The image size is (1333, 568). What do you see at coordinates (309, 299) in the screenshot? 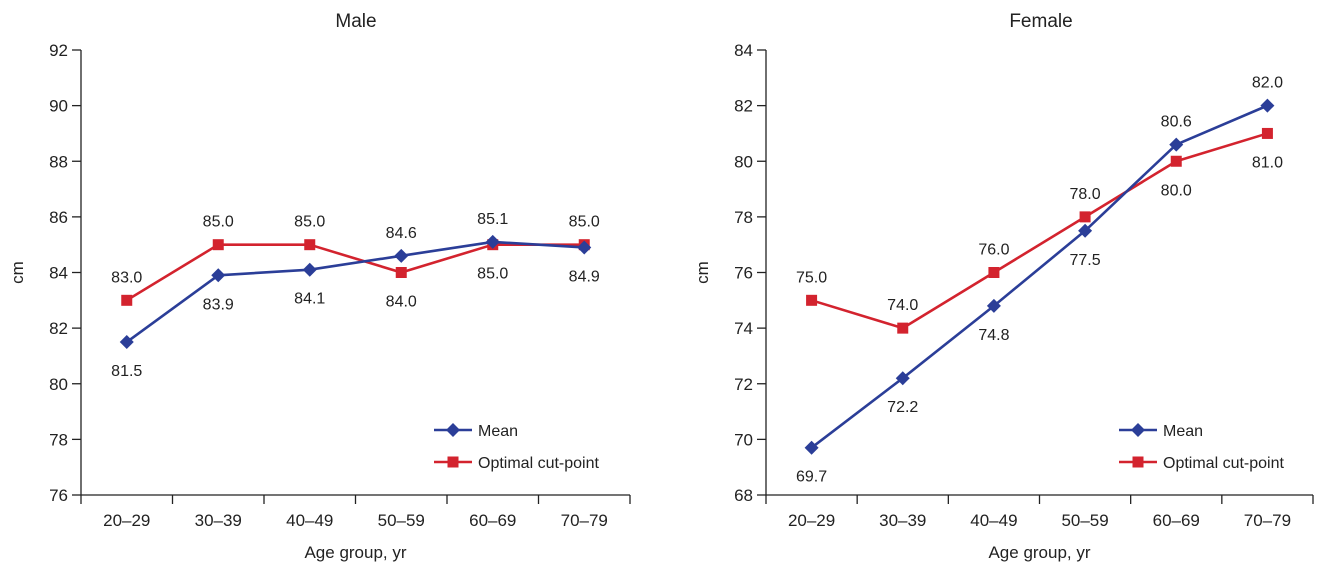
I see `data-label: 84.1` at bounding box center [309, 299].